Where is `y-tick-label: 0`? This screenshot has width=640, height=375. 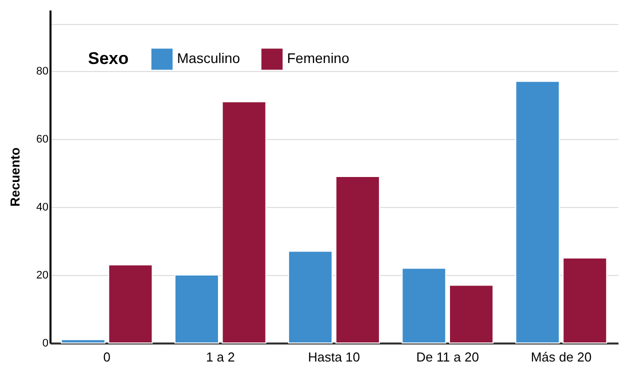 y-tick-label: 0 is located at coordinates (45, 344).